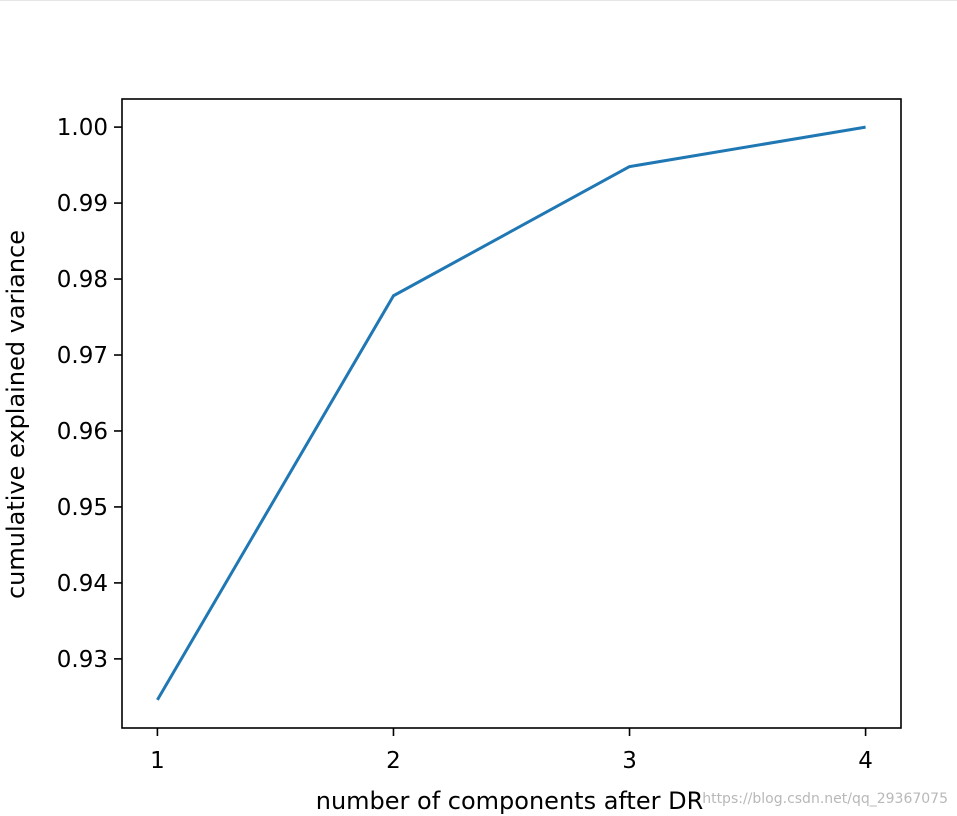  Describe the element at coordinates (825, 799) in the screenshot. I see `watermark-text: https://blog.csdn.net/qq_29367075` at that location.